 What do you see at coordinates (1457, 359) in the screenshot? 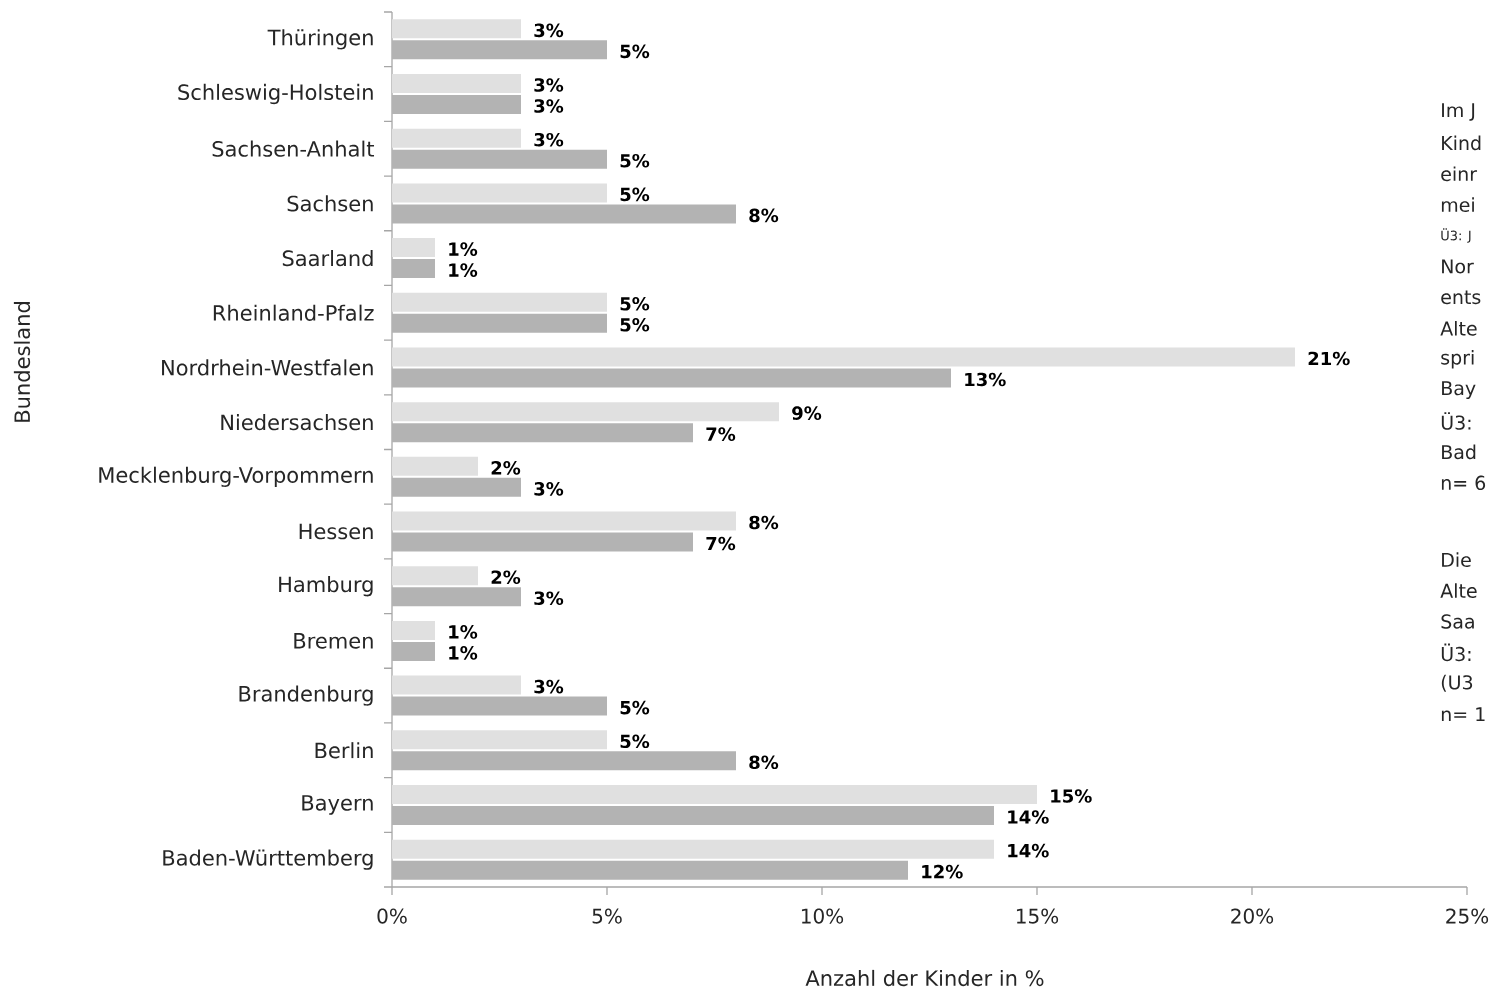
I see `annotation: spri` at bounding box center [1457, 359].